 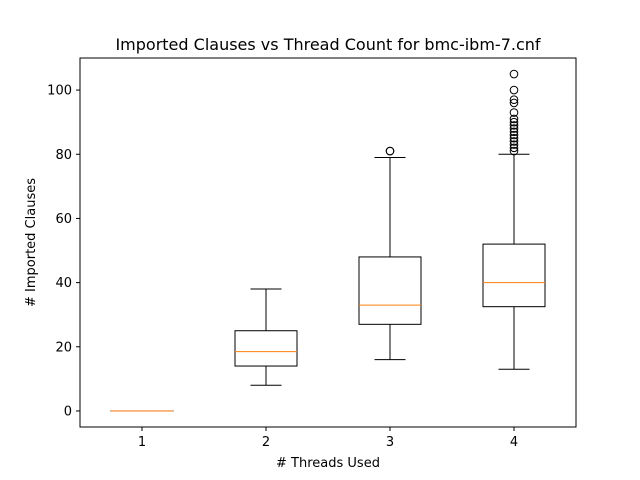 I want to click on x-tick-label: 3, so click(x=390, y=442).